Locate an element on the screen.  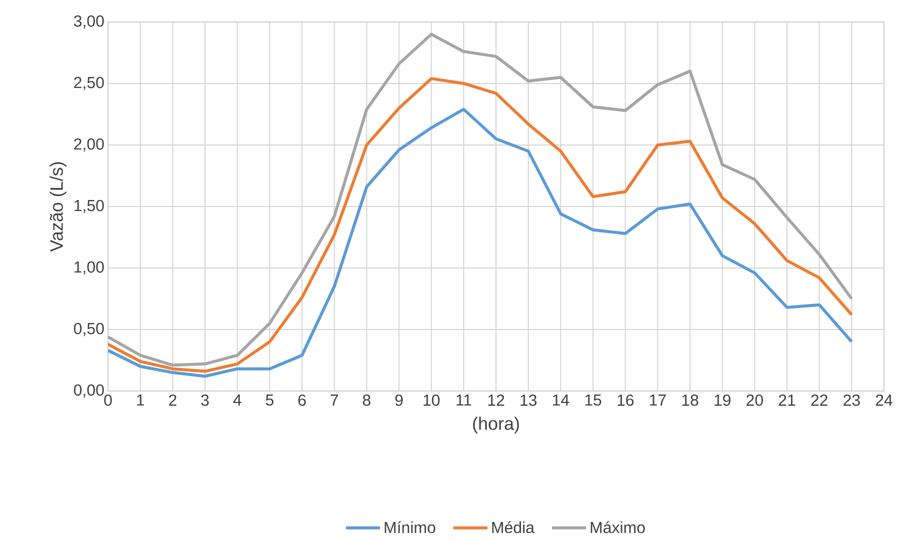
legend-label: Mínimo is located at coordinates (410, 527).